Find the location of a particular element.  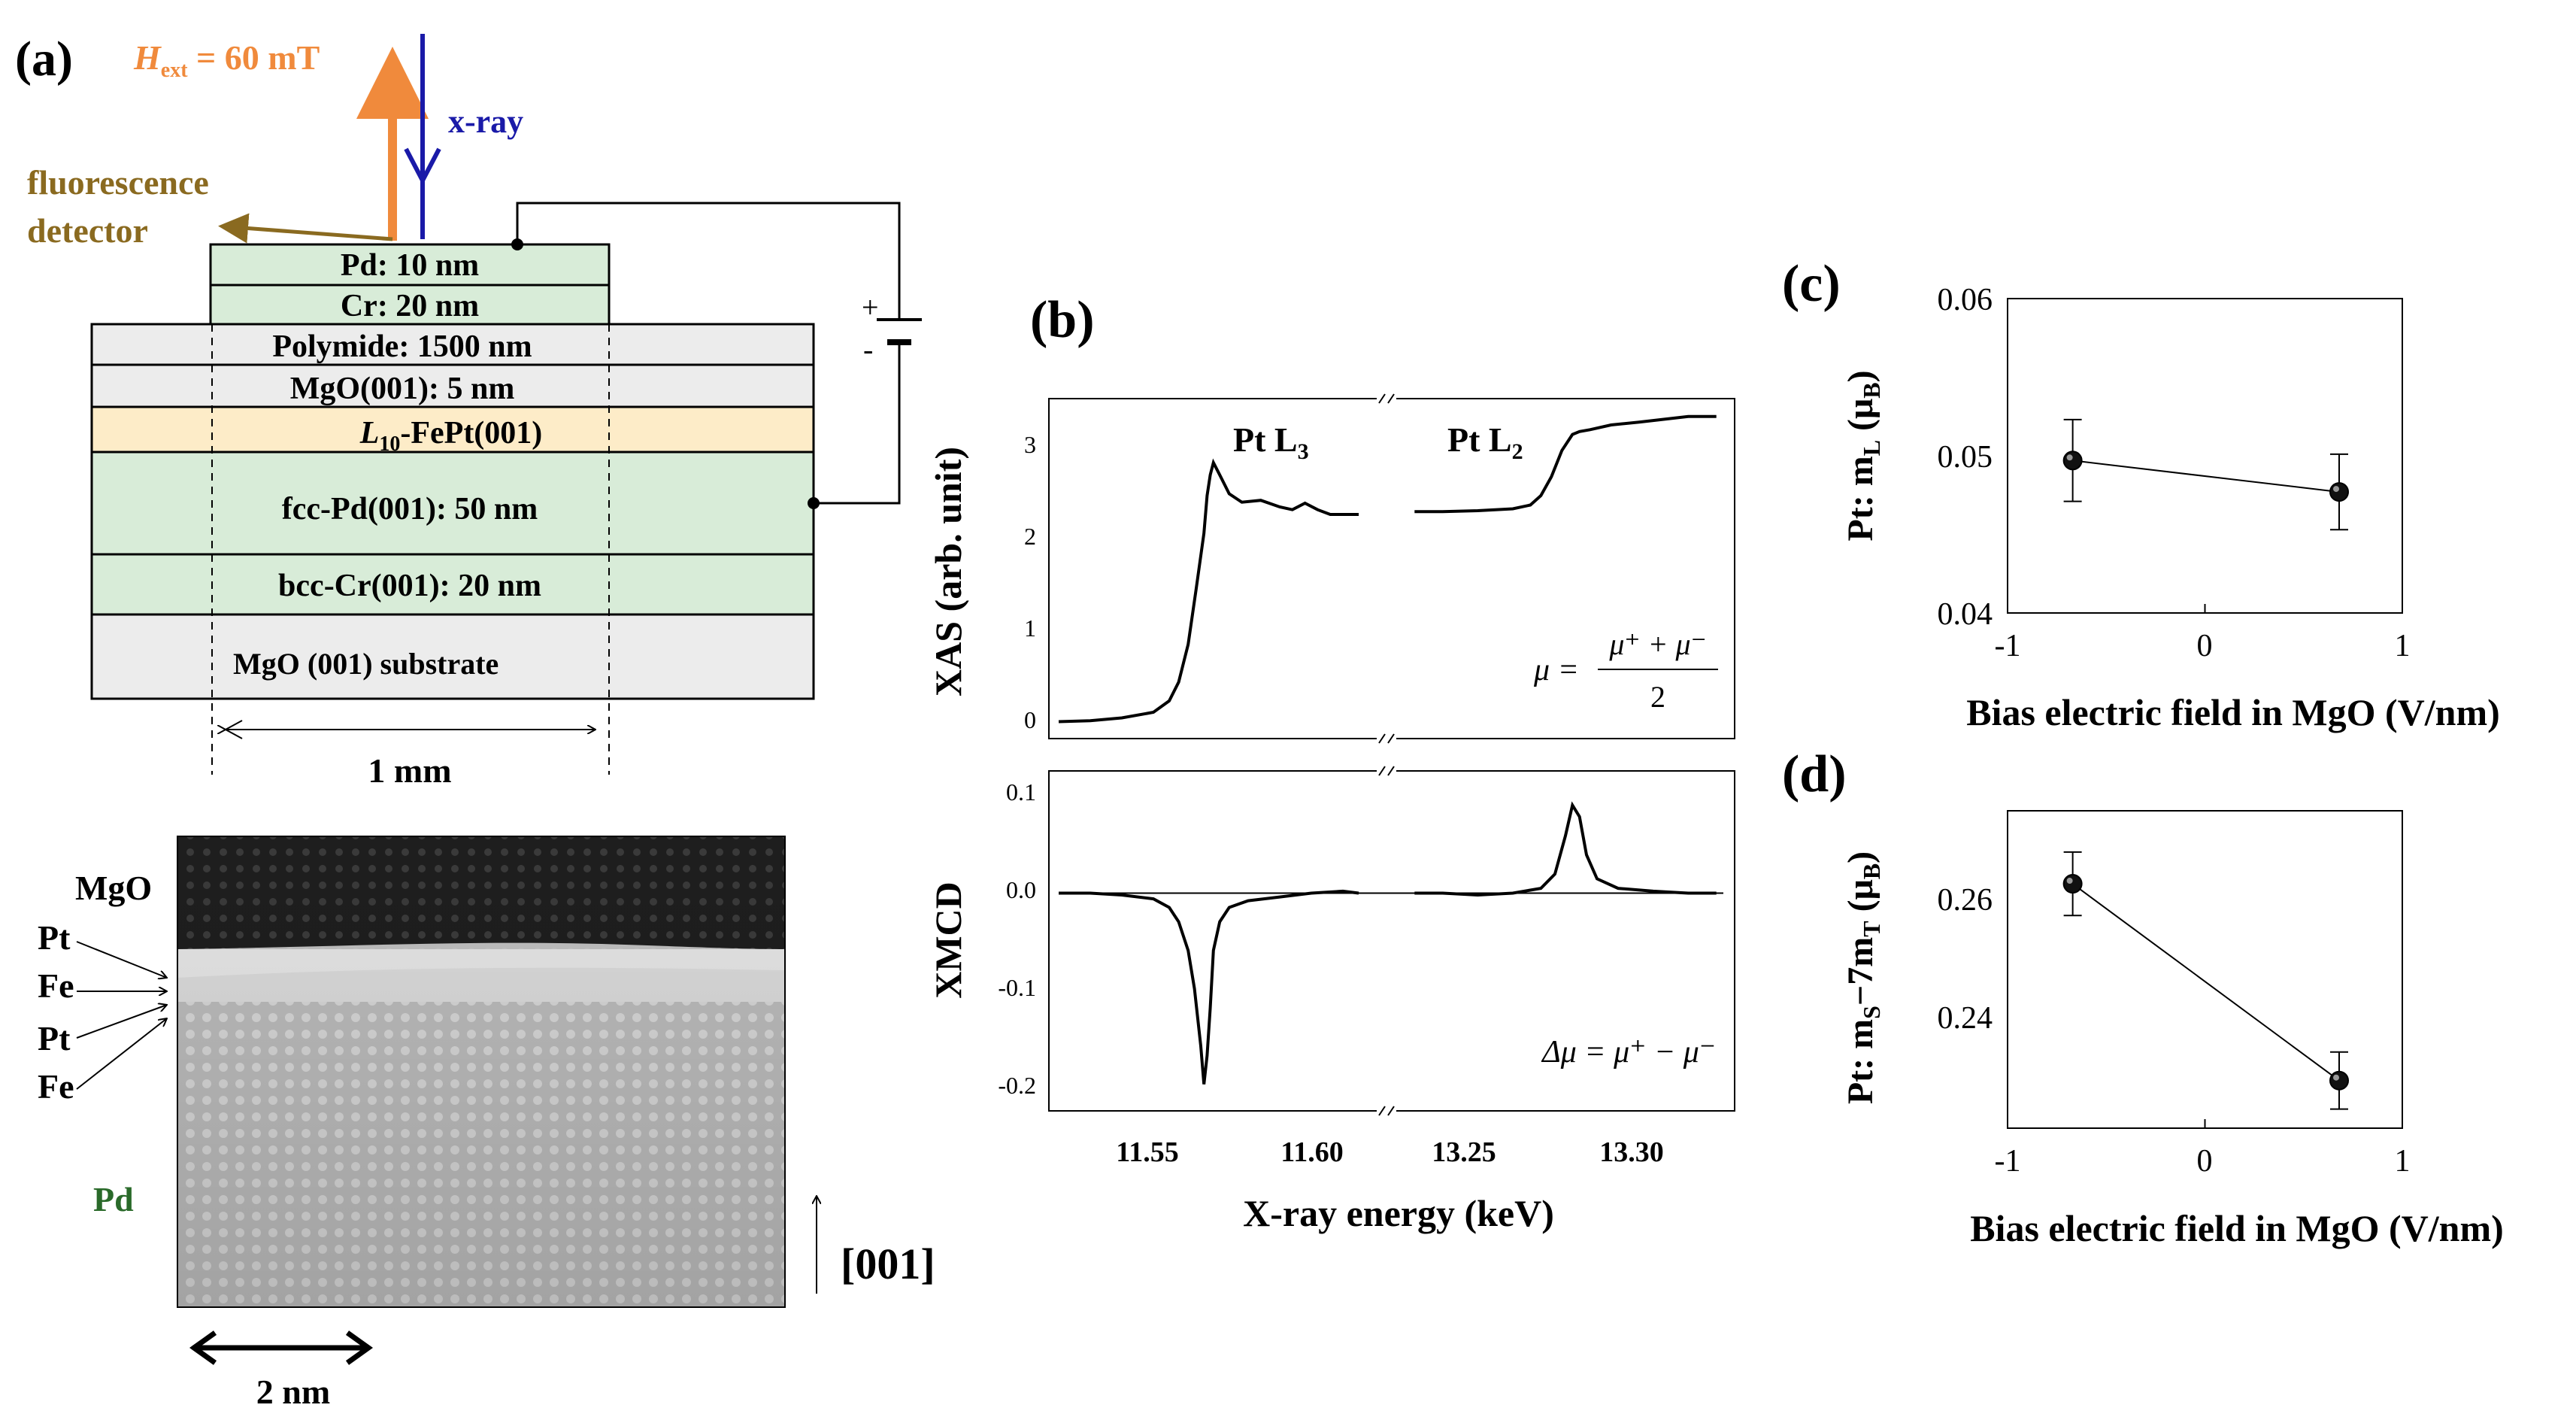

detector-label-2: detector is located at coordinates (87, 230).